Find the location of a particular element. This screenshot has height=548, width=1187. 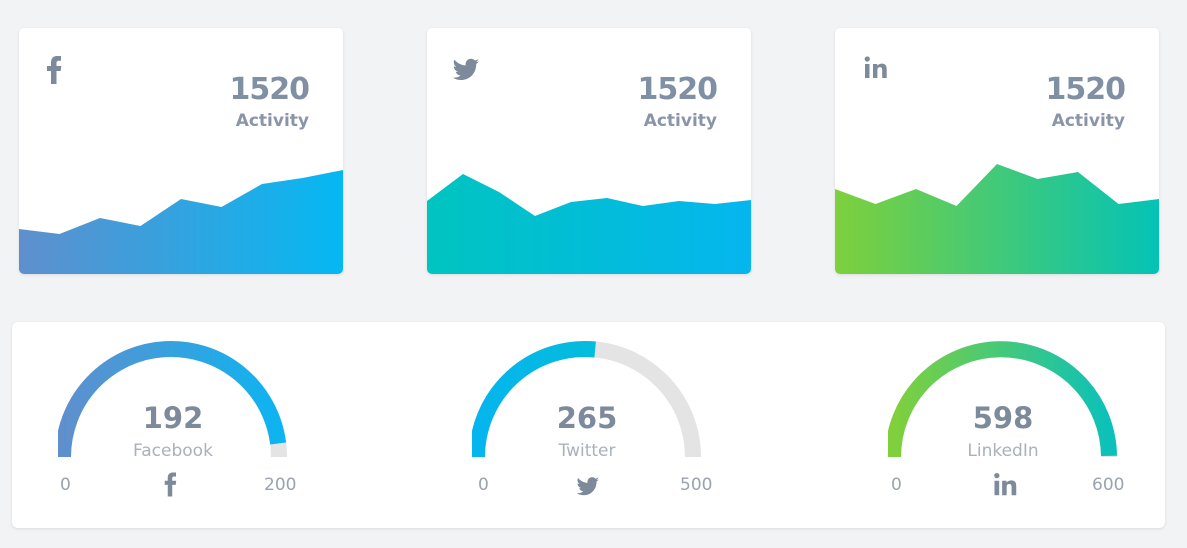

facebook-activity-card: 1520 Activity is located at coordinates (181, 151).